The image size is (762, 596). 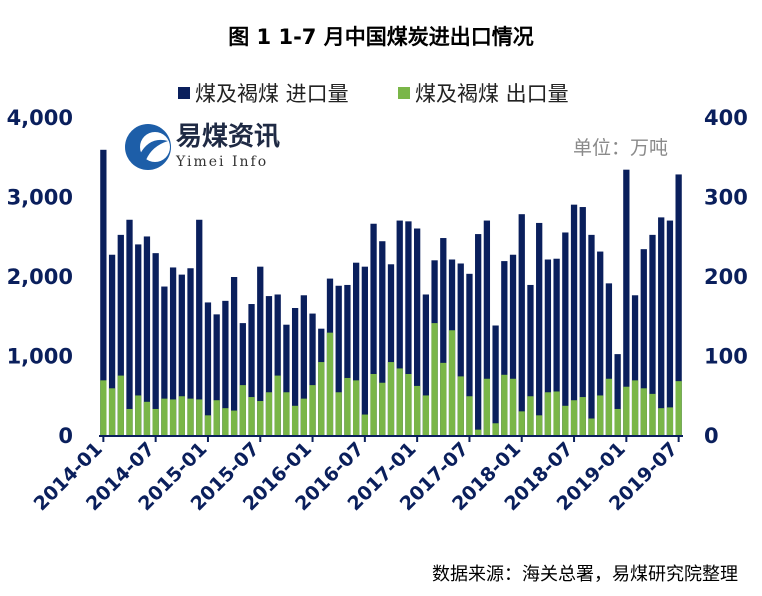 What do you see at coordinates (620, 148) in the screenshot?
I see `unit-label: 单位：万吨` at bounding box center [620, 148].